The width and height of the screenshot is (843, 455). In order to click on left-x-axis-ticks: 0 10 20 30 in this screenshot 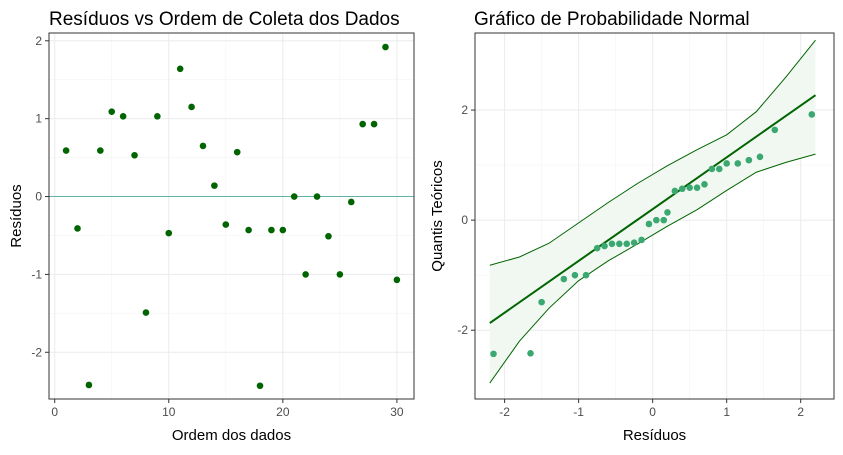, I will do `click(227, 409)`.